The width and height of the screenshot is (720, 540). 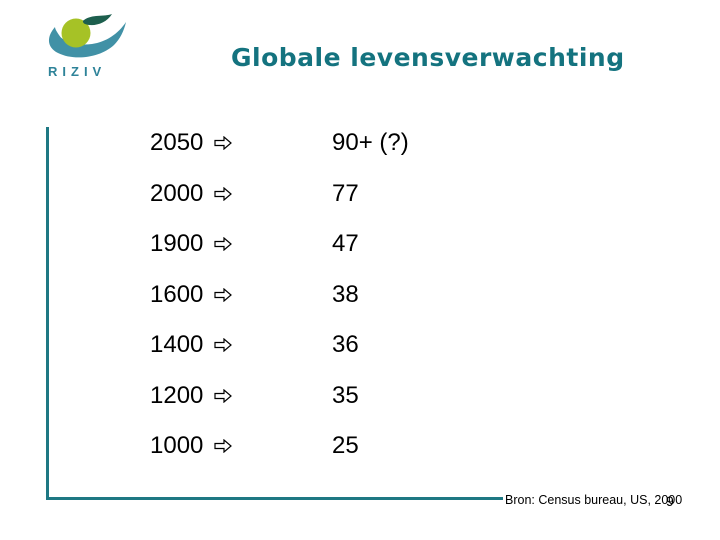 I want to click on table-row: 1200 35, so click(x=254, y=396).